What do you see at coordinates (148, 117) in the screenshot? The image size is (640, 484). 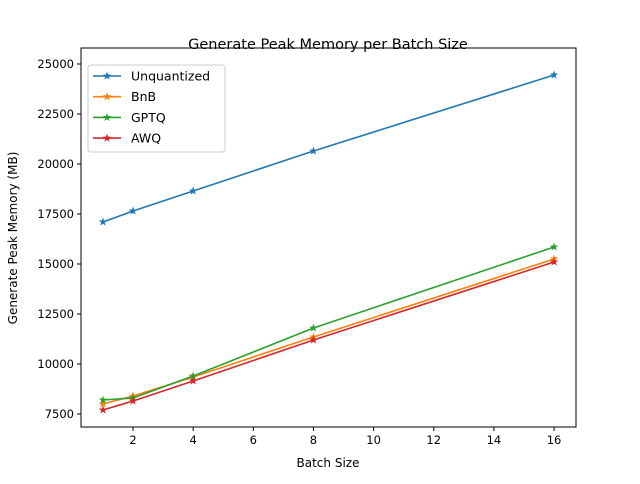 I see `legend-label: GPTQ` at bounding box center [148, 117].